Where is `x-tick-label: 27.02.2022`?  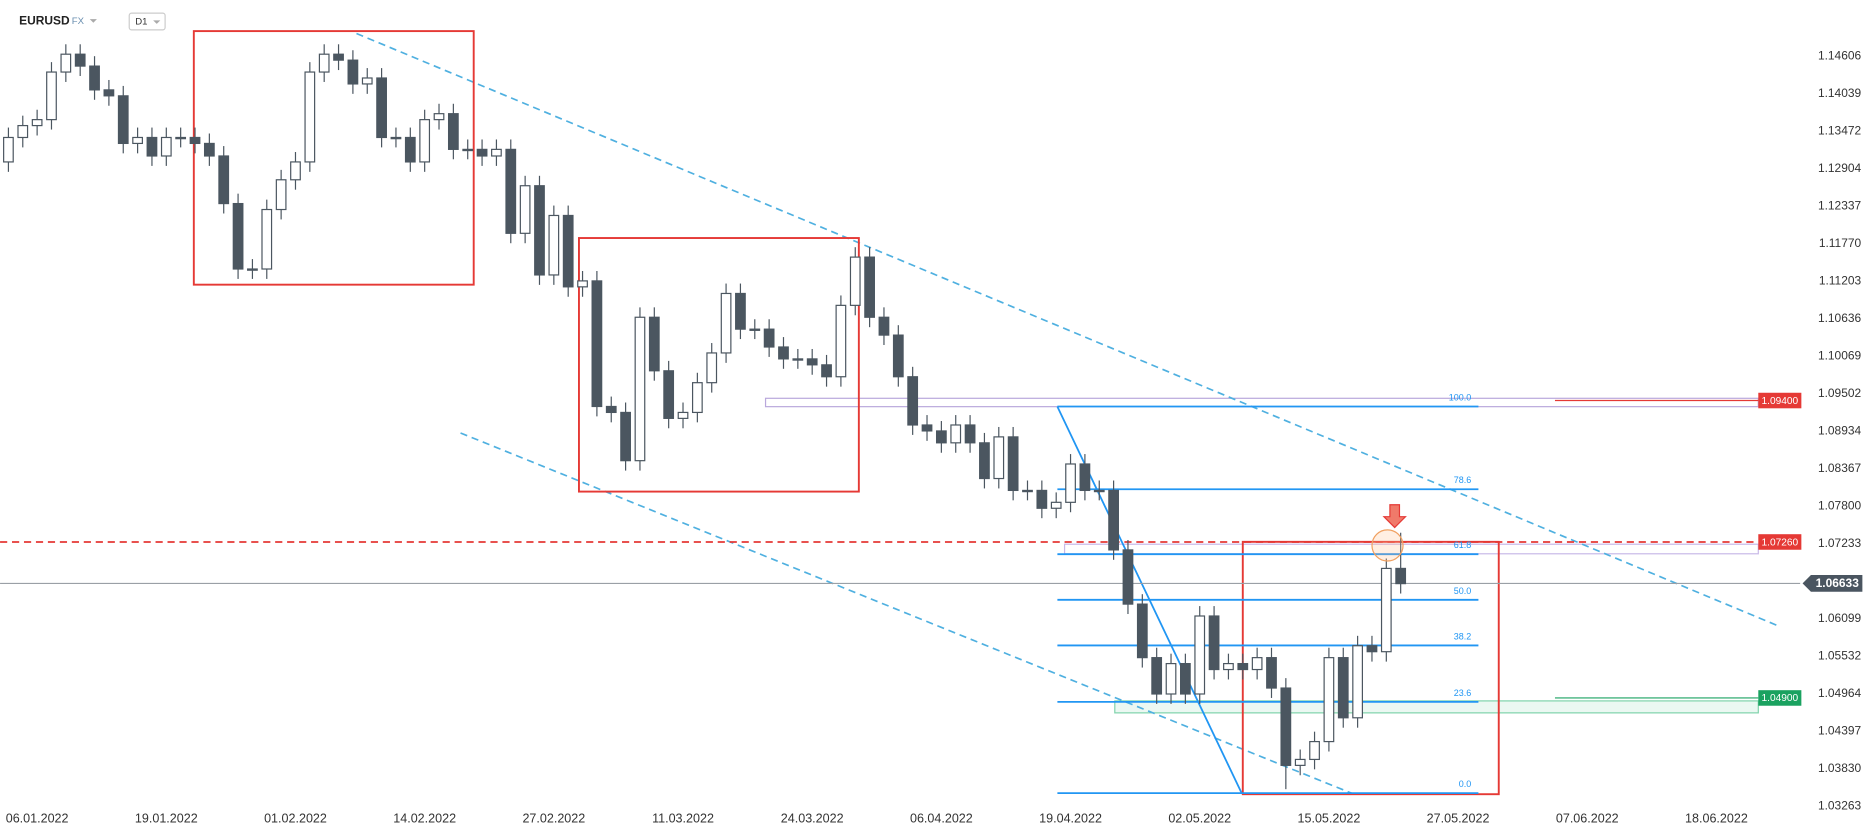
x-tick-label: 27.02.2022 is located at coordinates (553, 819).